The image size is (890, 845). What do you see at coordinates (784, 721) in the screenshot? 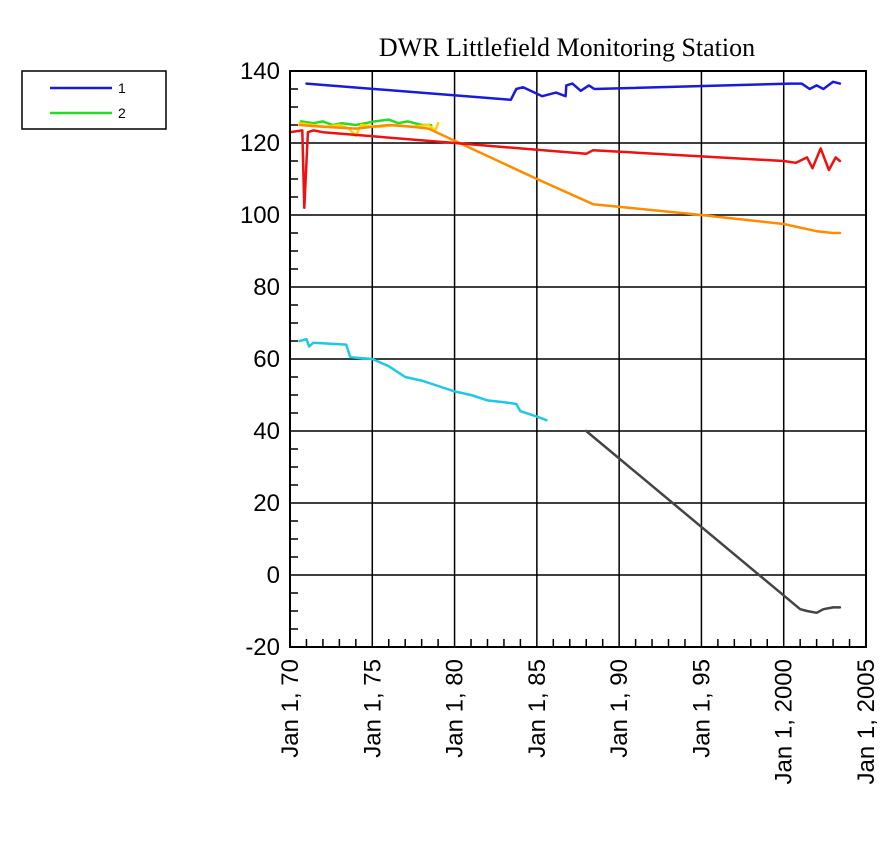
I see `x-tick-label: Jan 1, 2000` at bounding box center [784, 721].